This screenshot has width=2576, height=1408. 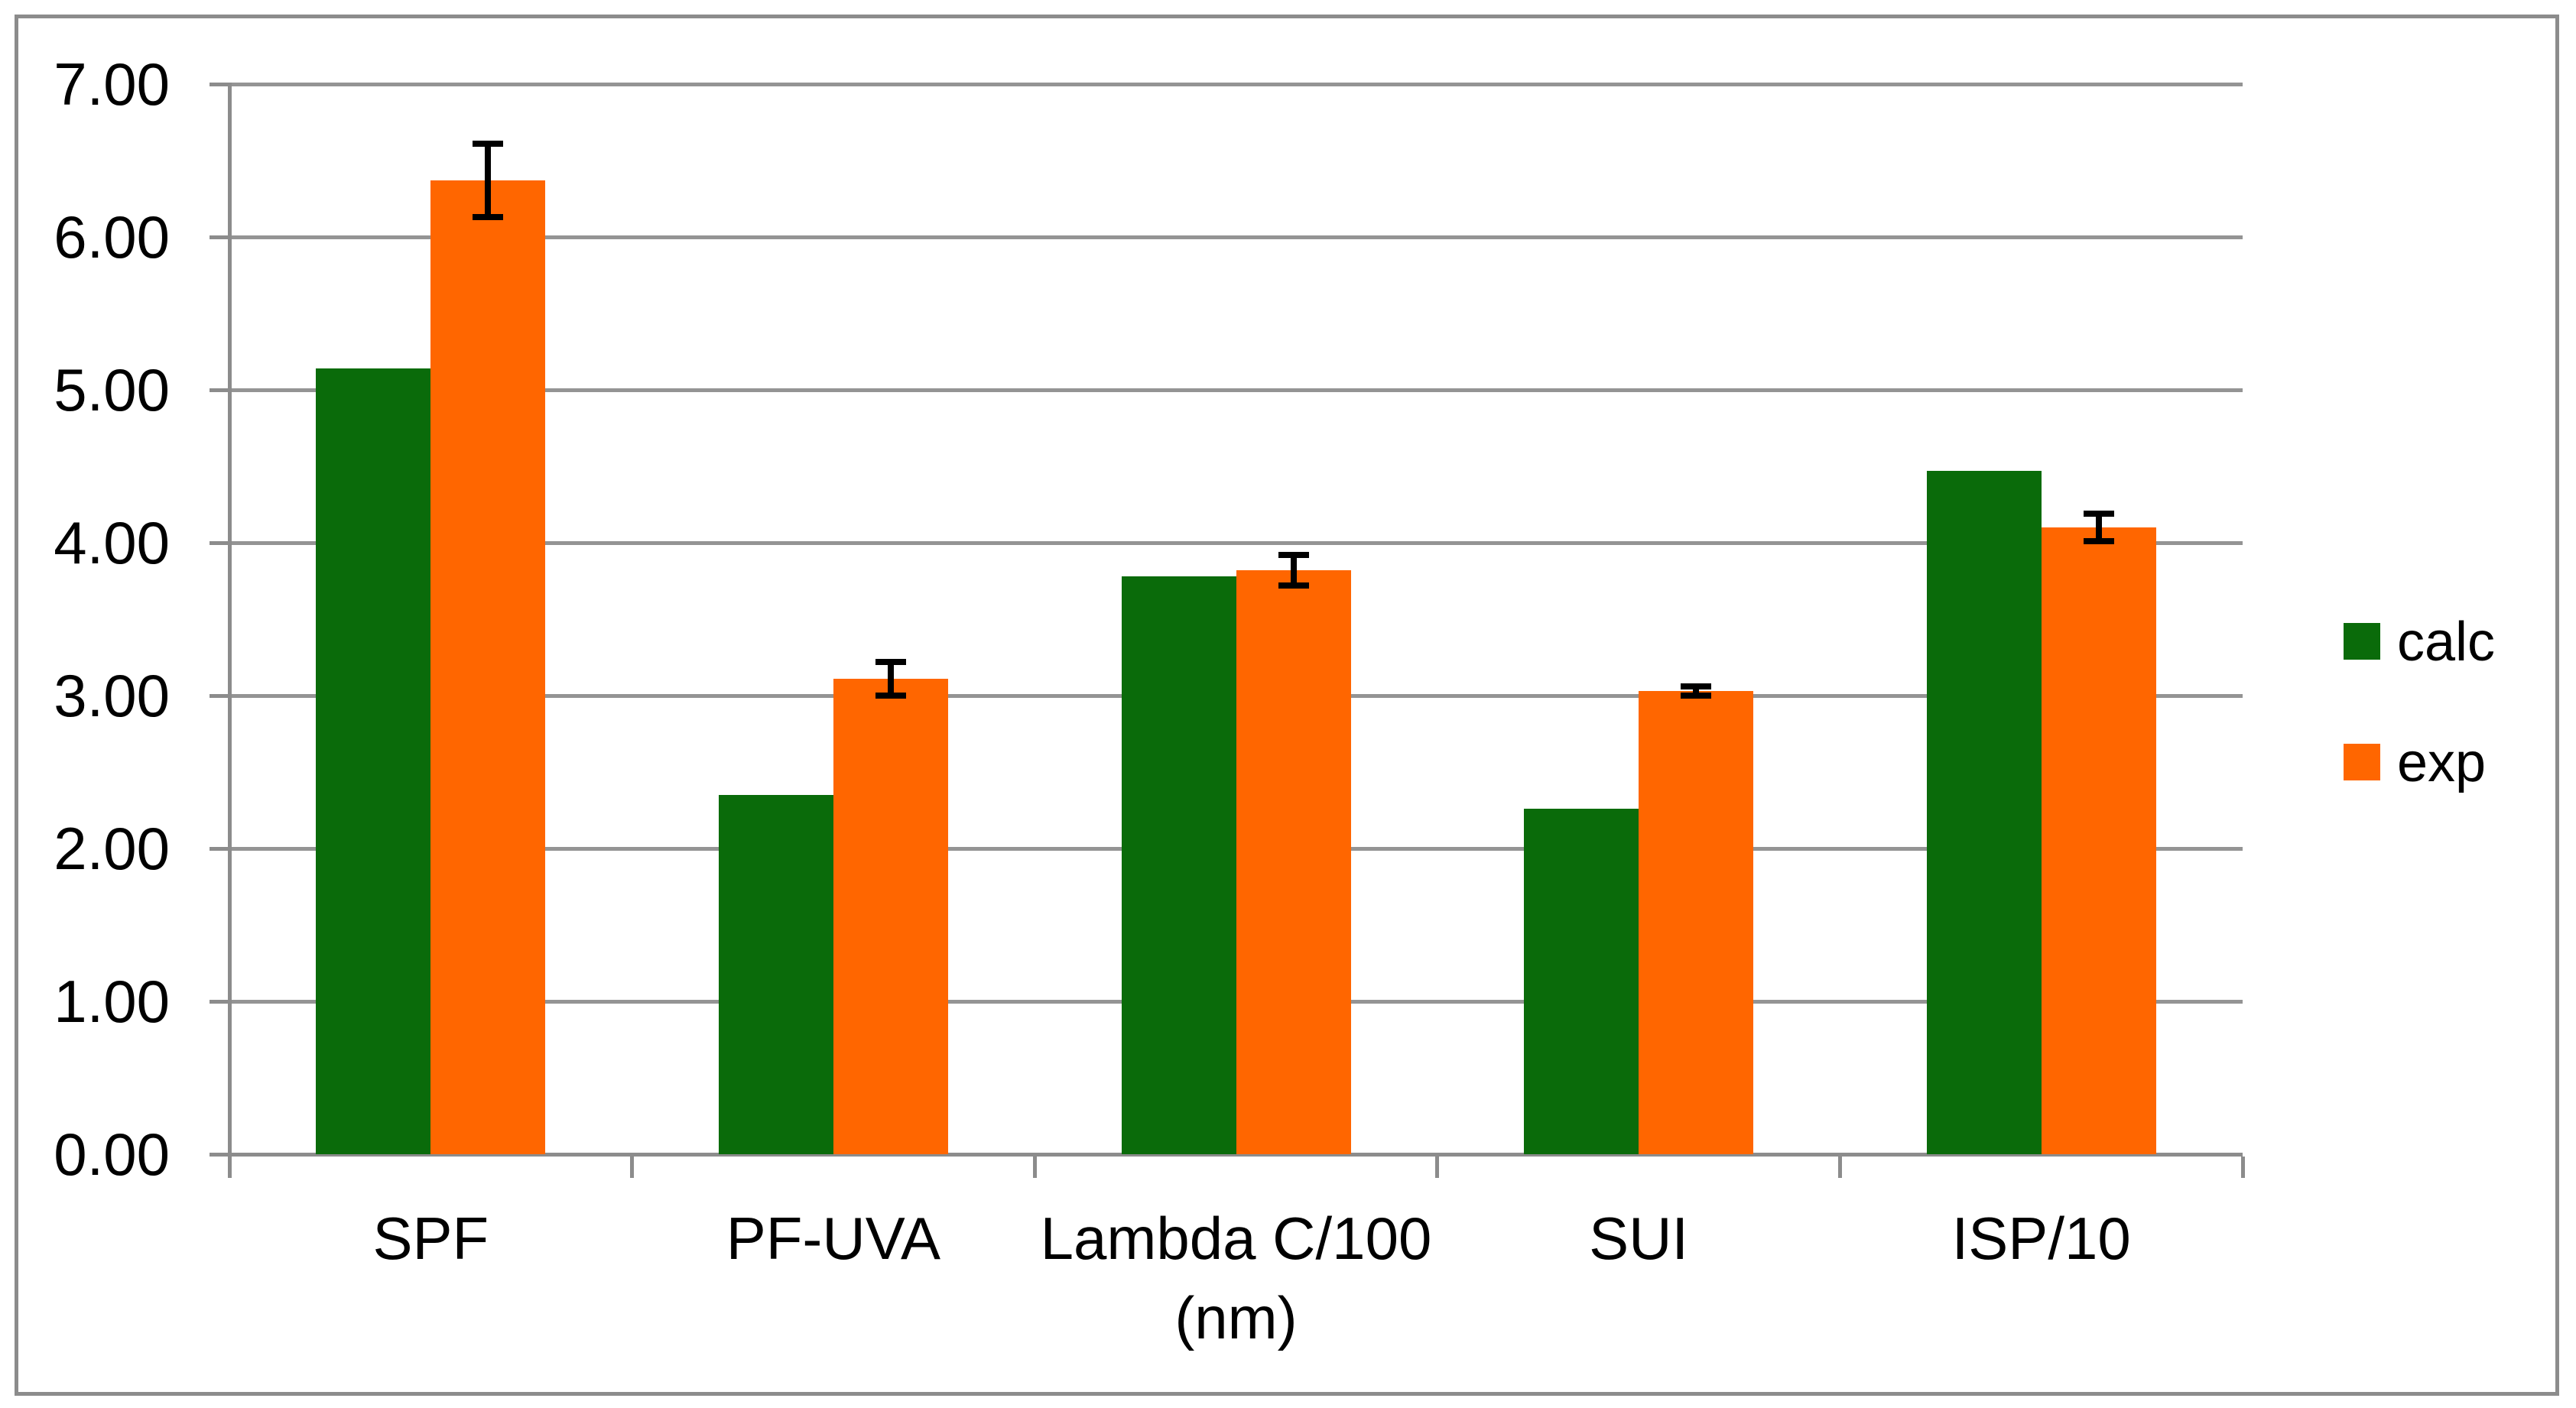 I want to click on bar-calc-SUI, so click(x=1581, y=982).